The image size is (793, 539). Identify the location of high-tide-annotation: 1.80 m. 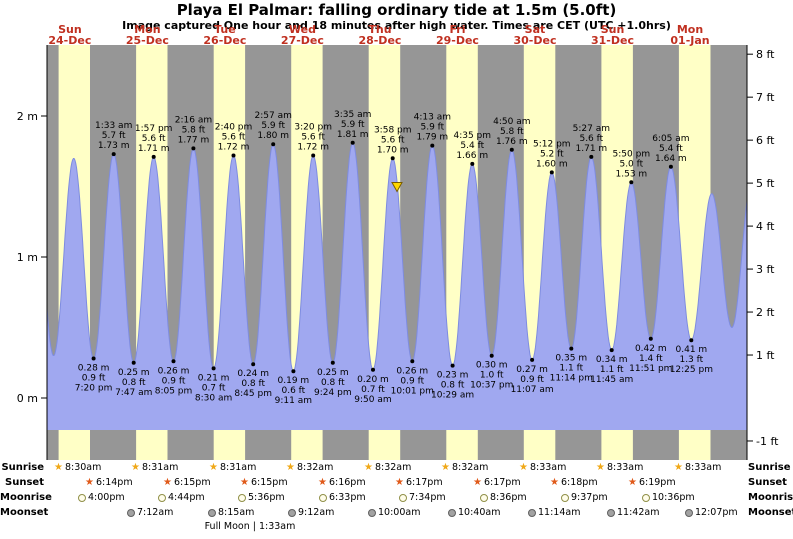
(273, 136).